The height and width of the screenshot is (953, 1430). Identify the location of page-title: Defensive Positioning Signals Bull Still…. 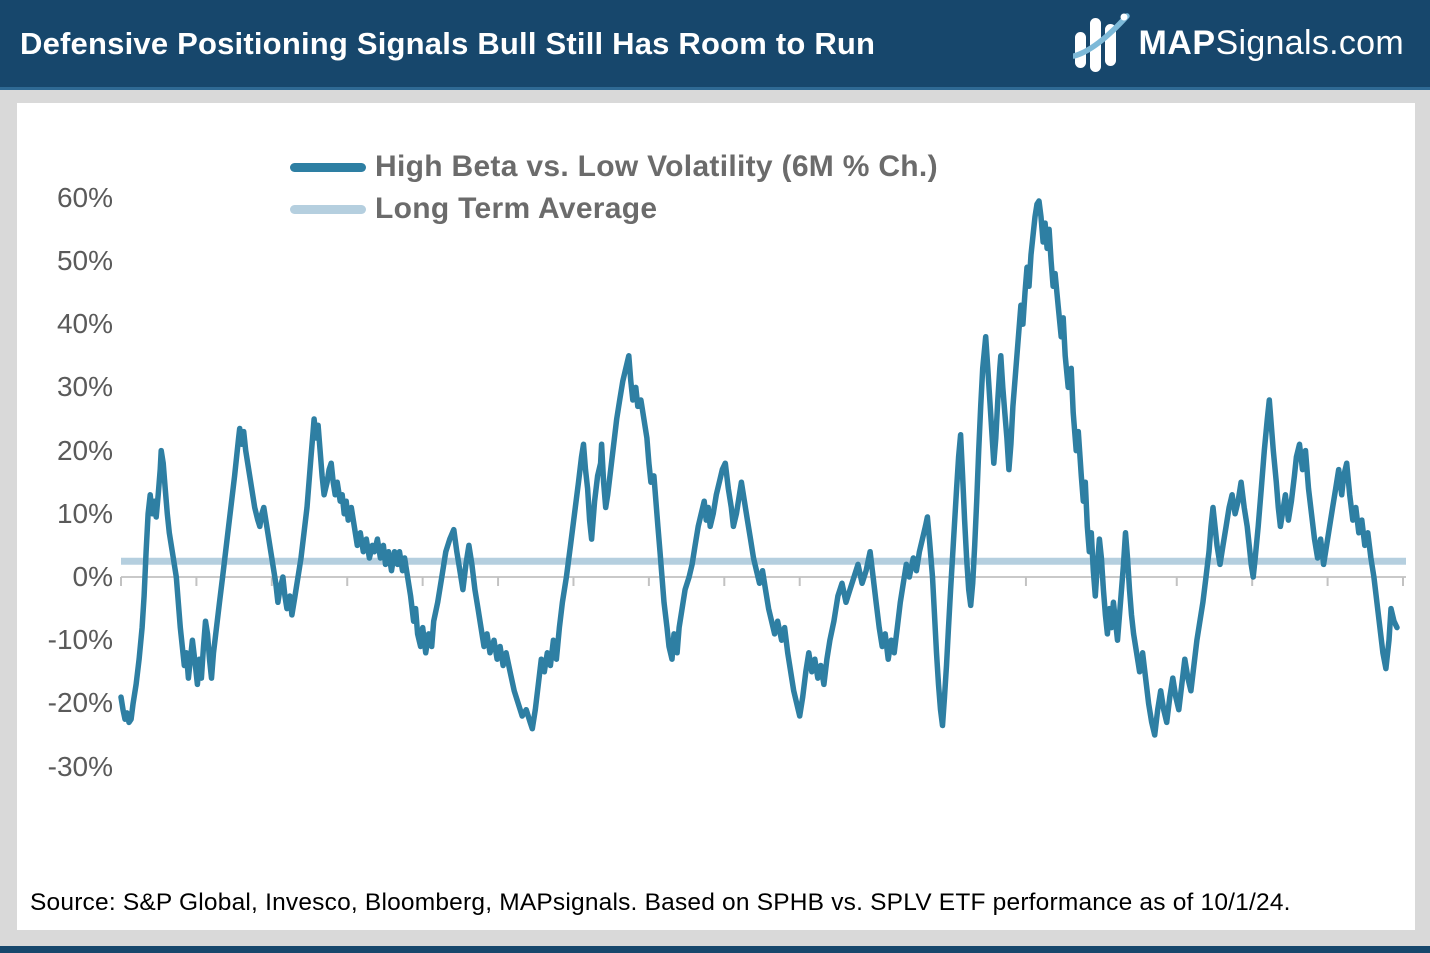
(448, 43).